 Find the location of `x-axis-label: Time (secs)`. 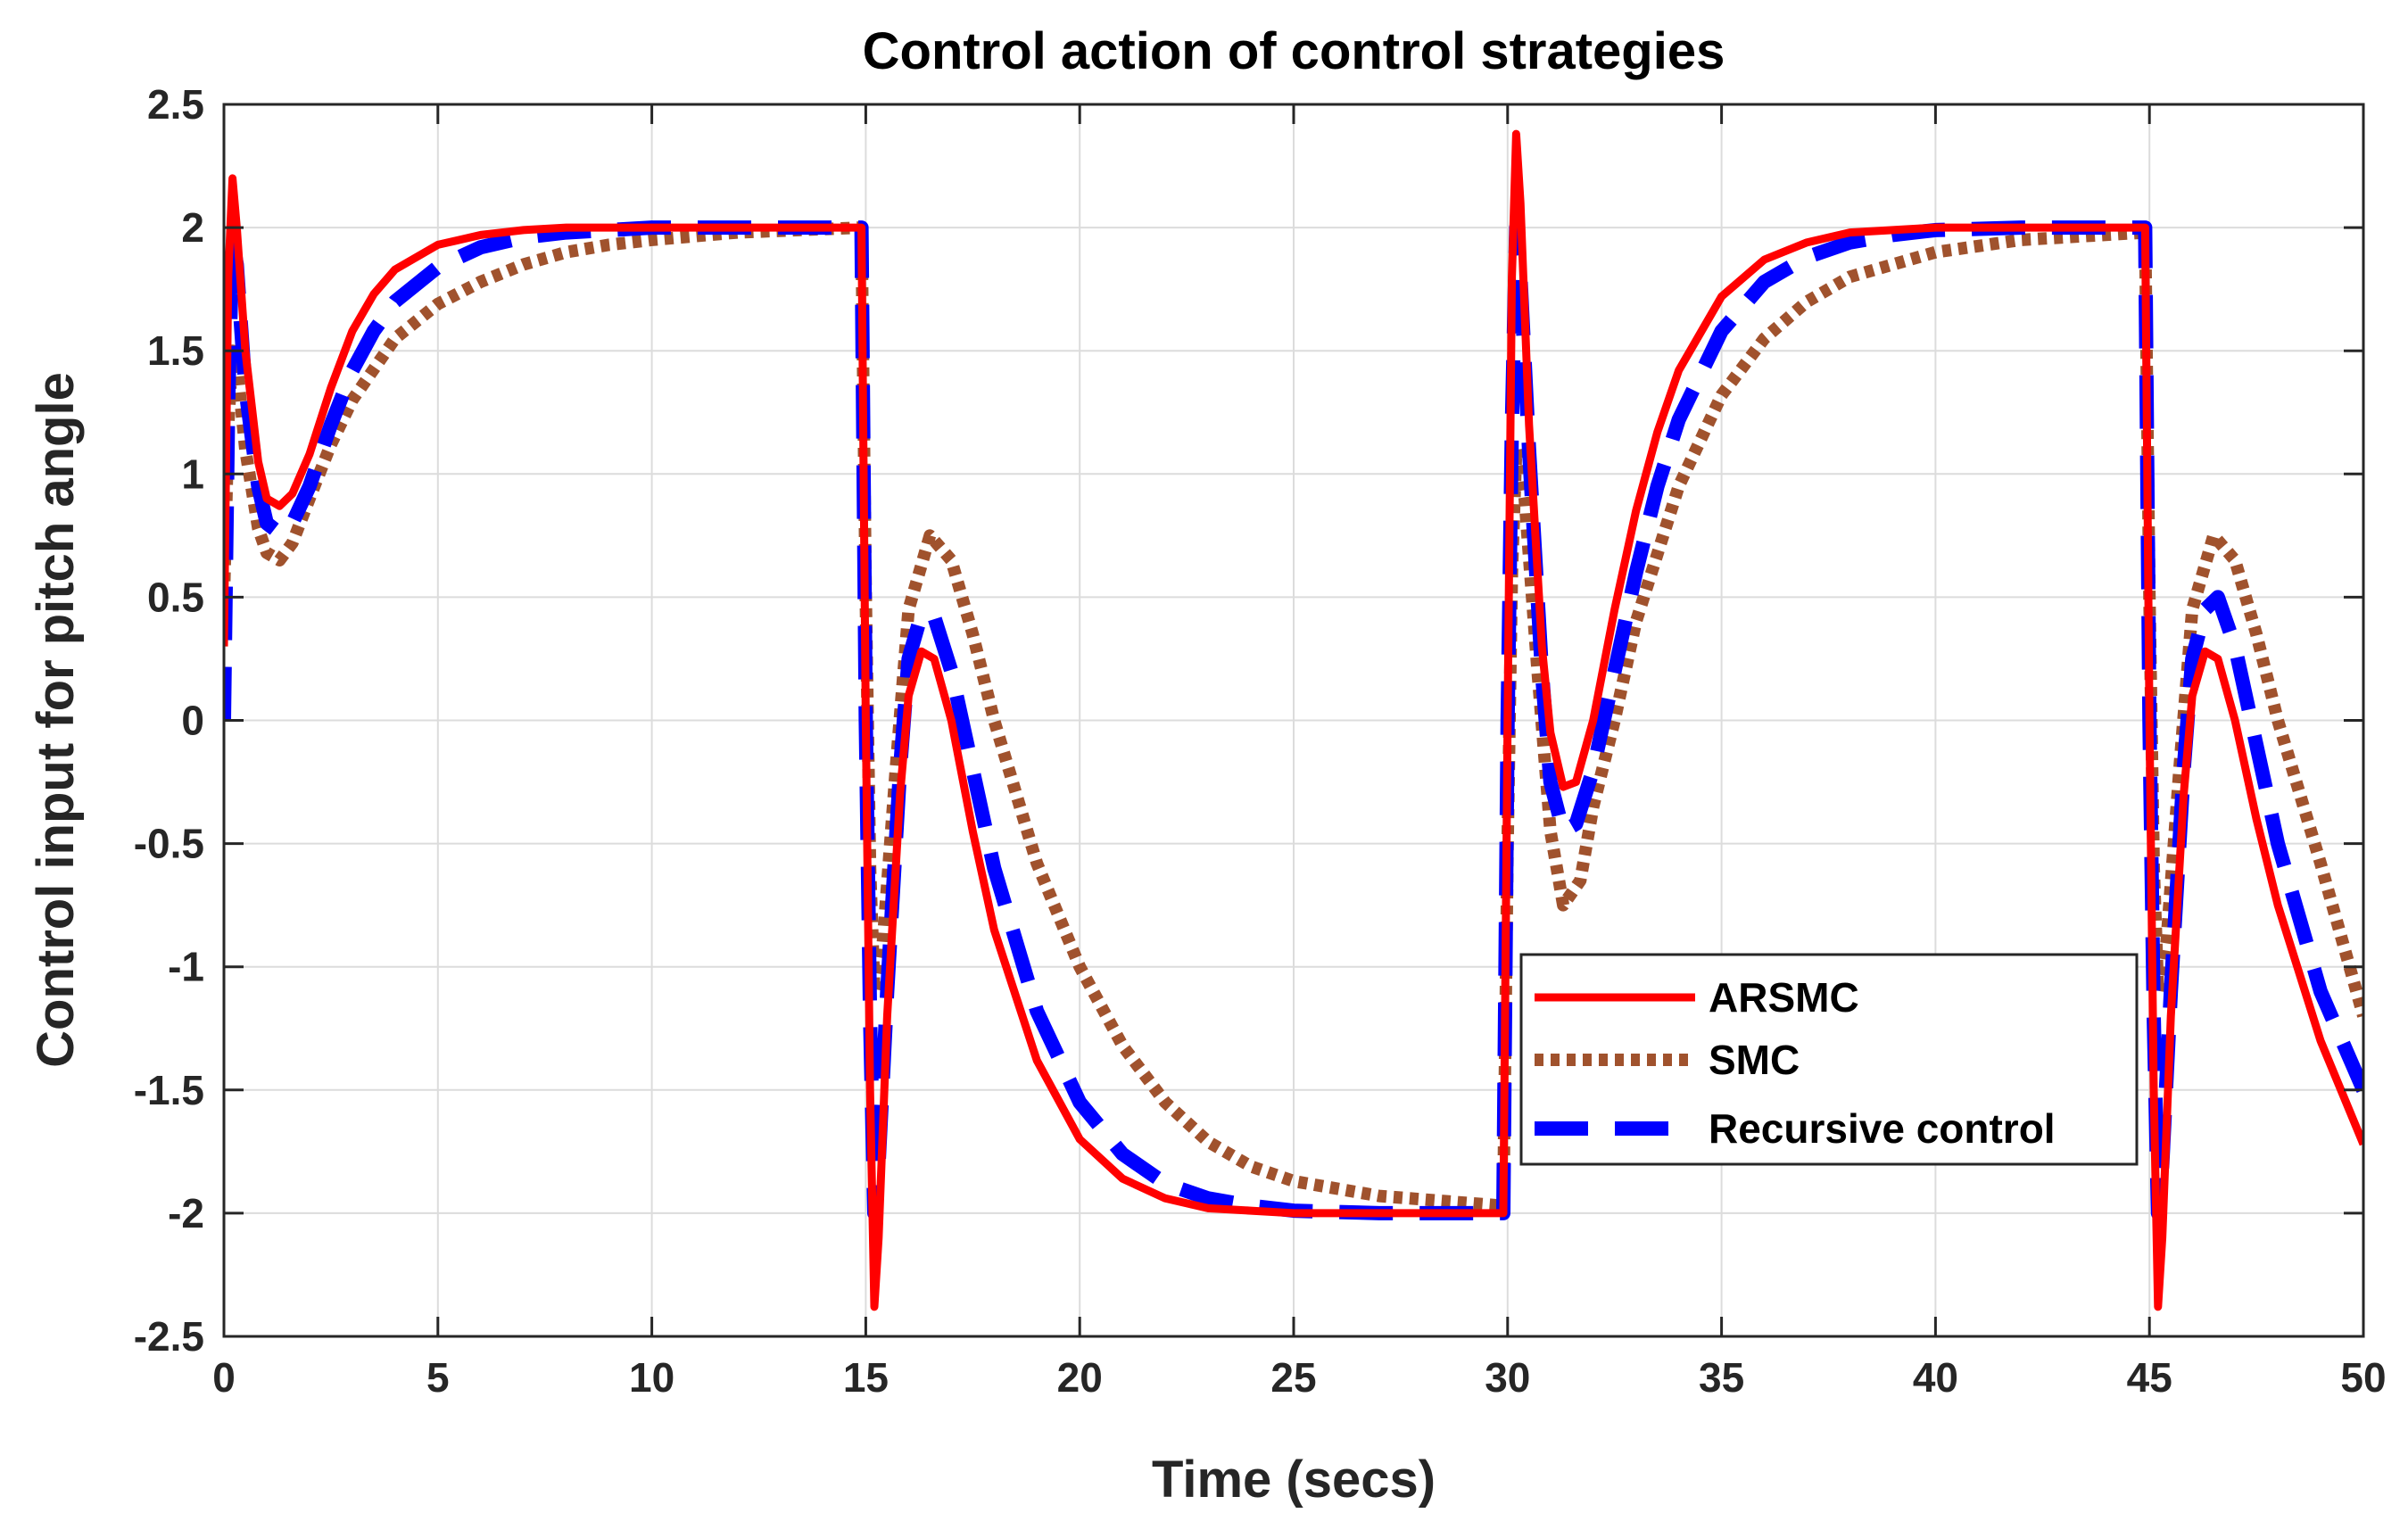

x-axis-label: Time (secs) is located at coordinates (1294, 1480).